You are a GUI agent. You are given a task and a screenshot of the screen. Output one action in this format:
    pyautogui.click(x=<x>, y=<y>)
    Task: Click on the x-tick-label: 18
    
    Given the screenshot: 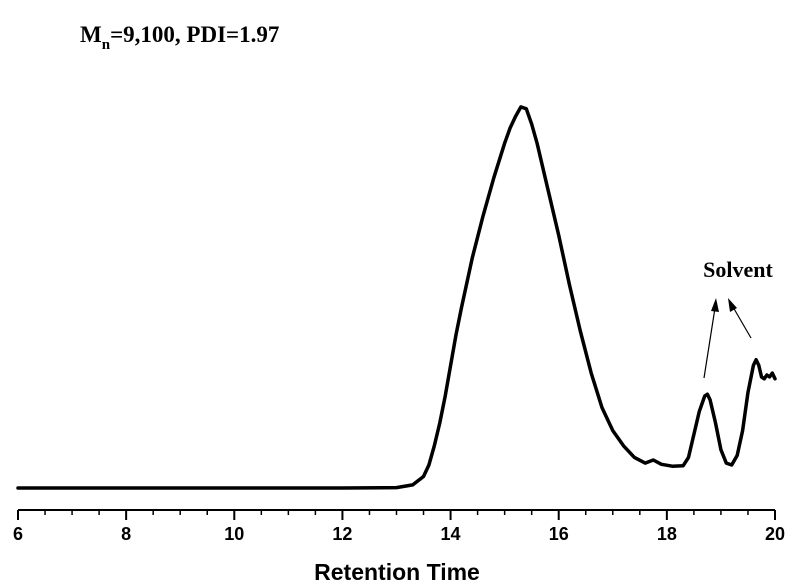 What is the action you would take?
    pyautogui.click(x=667, y=534)
    